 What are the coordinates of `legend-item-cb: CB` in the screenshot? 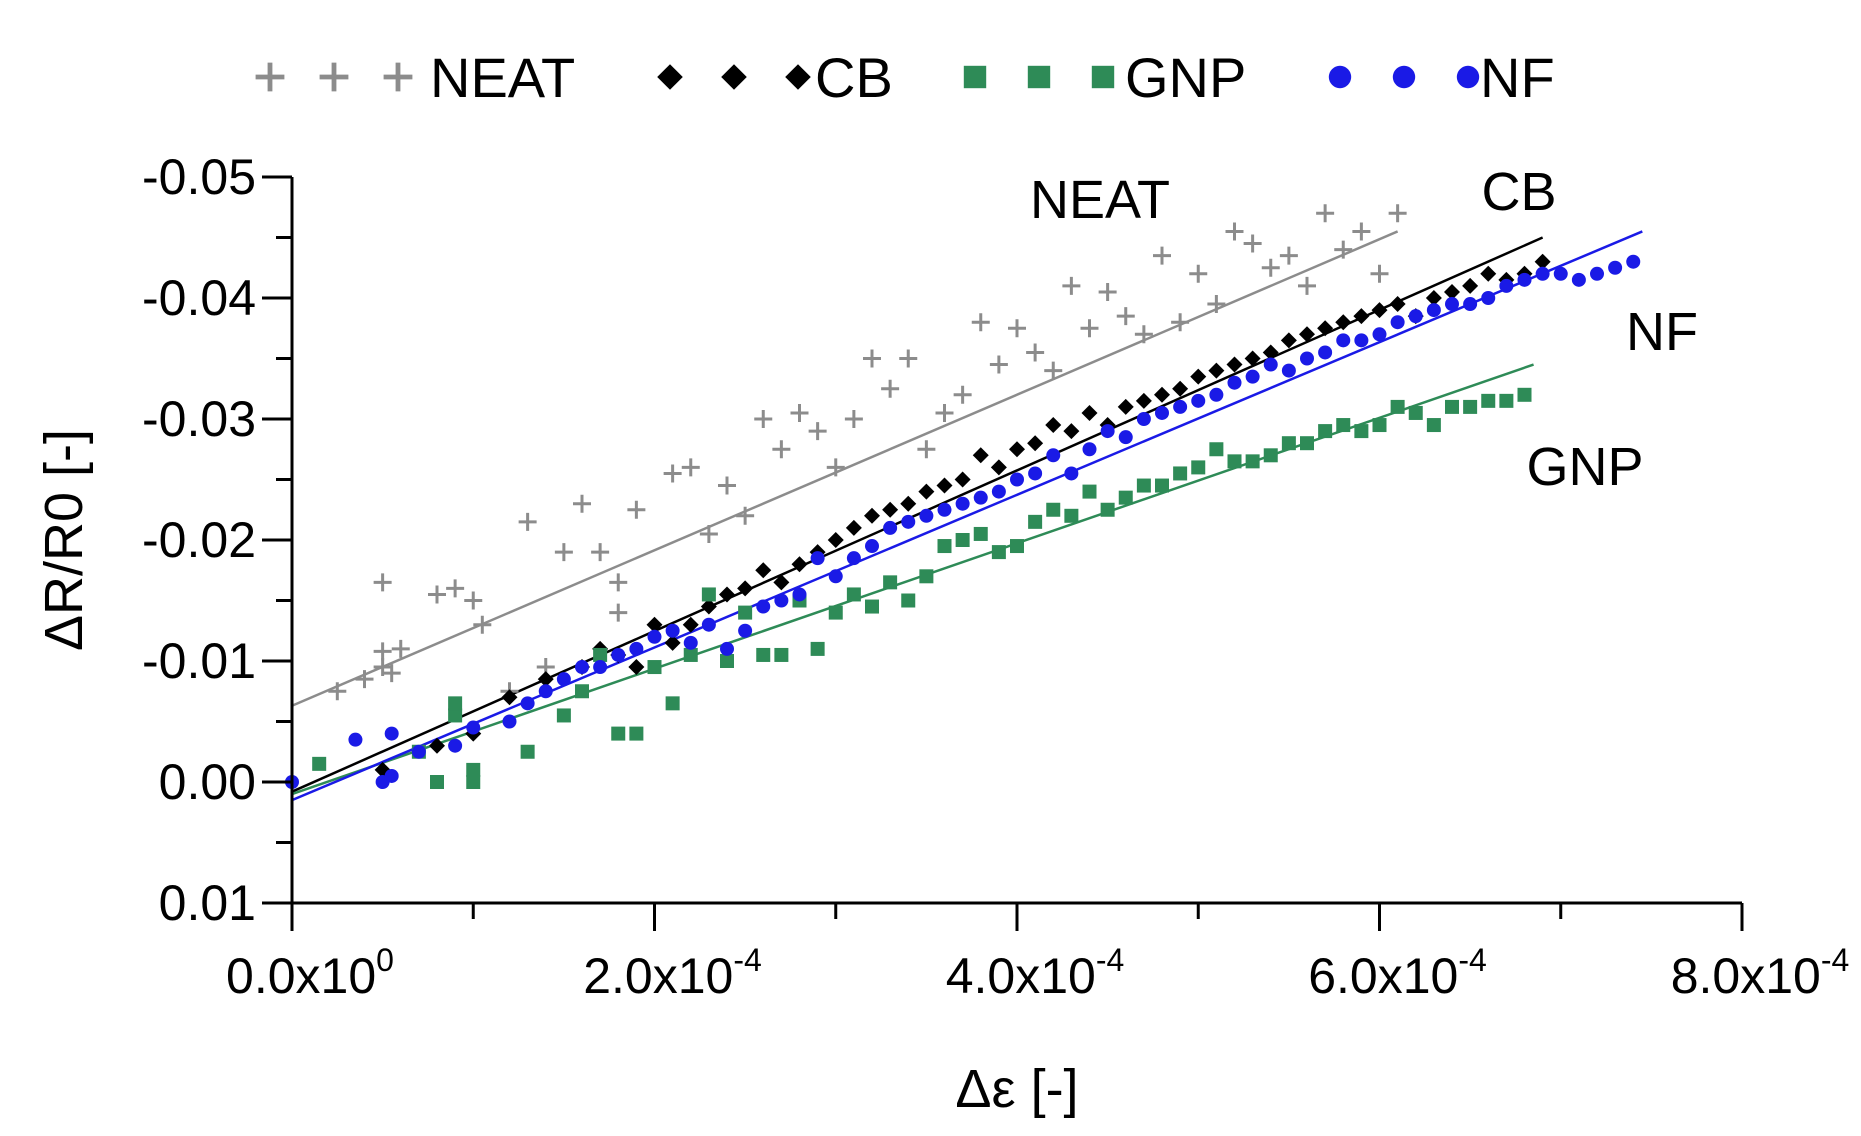 It's located at (775, 77).